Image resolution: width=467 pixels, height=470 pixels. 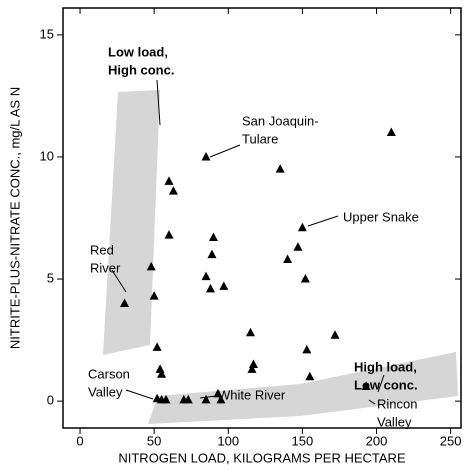 I want to click on x-tick-label: 50, so click(x=154, y=440).